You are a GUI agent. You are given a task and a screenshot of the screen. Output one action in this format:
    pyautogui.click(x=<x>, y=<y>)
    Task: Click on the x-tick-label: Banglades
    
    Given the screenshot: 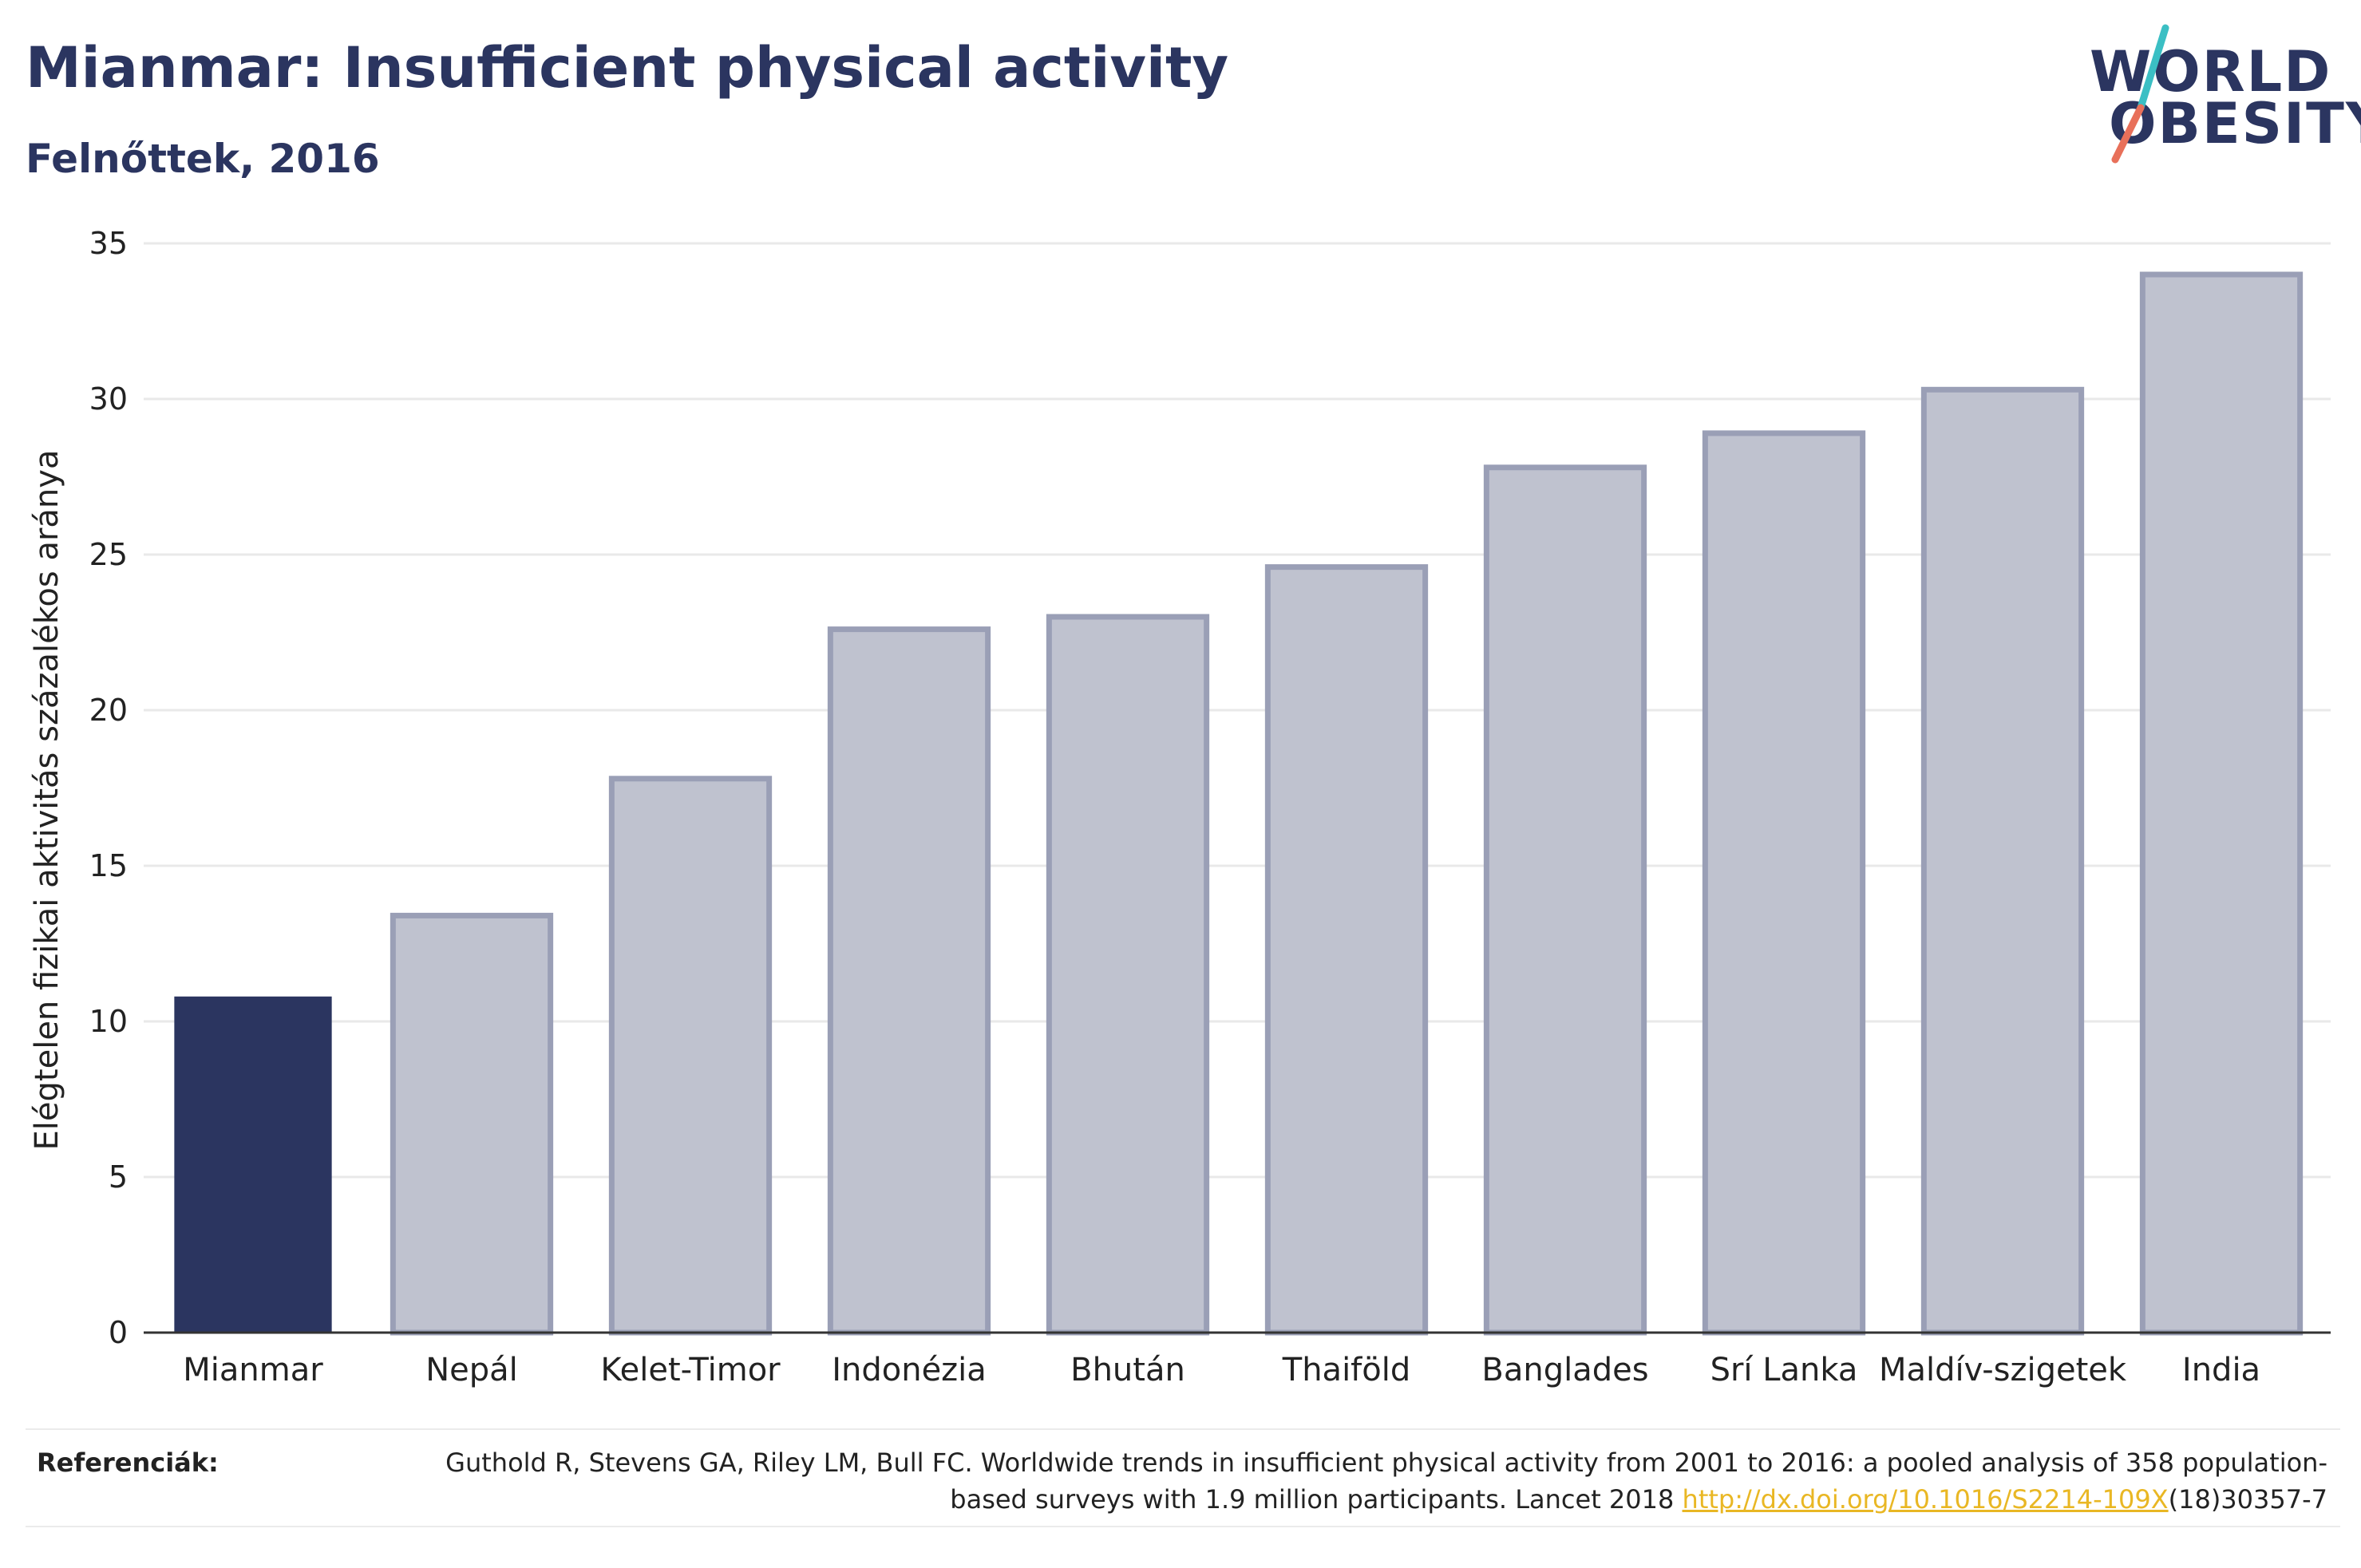 What is the action you would take?
    pyautogui.click(x=1564, y=1370)
    